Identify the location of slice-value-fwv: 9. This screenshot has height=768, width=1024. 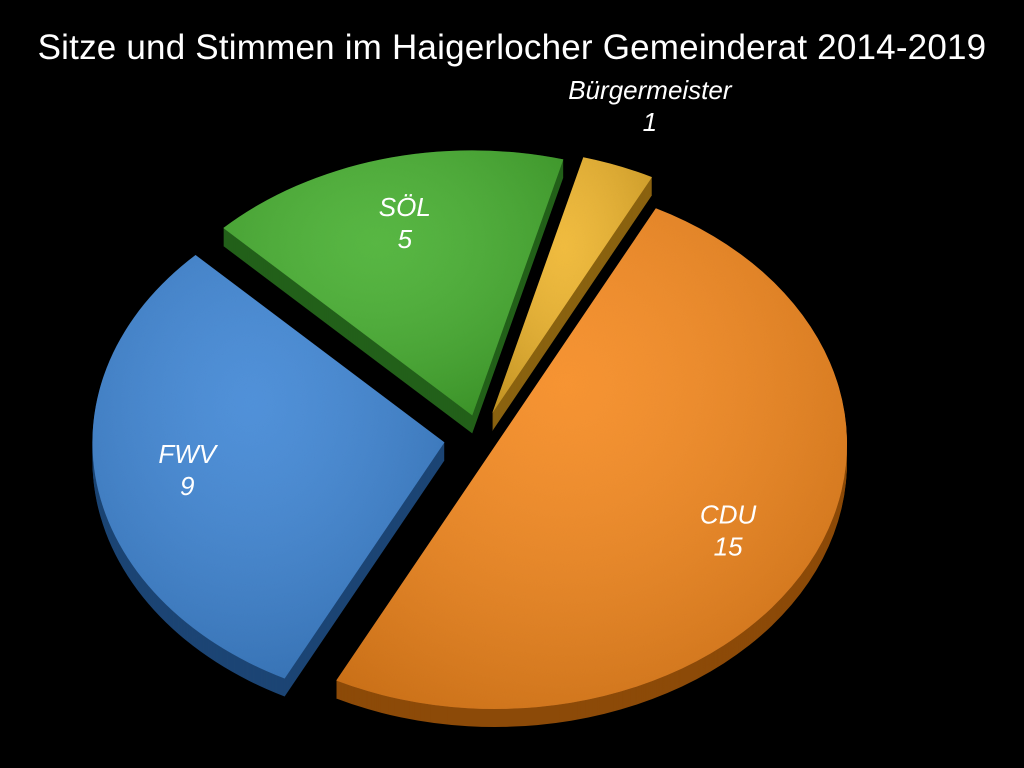
(187, 486).